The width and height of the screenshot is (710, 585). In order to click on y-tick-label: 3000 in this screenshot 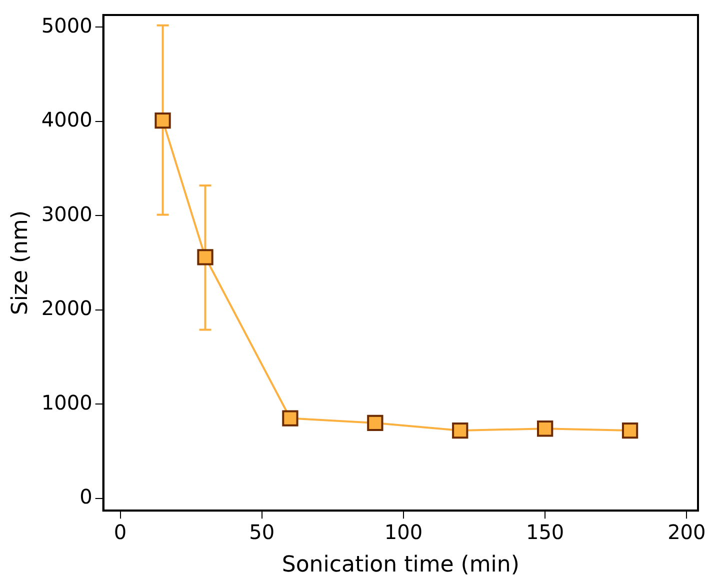, I will do `click(66, 214)`.